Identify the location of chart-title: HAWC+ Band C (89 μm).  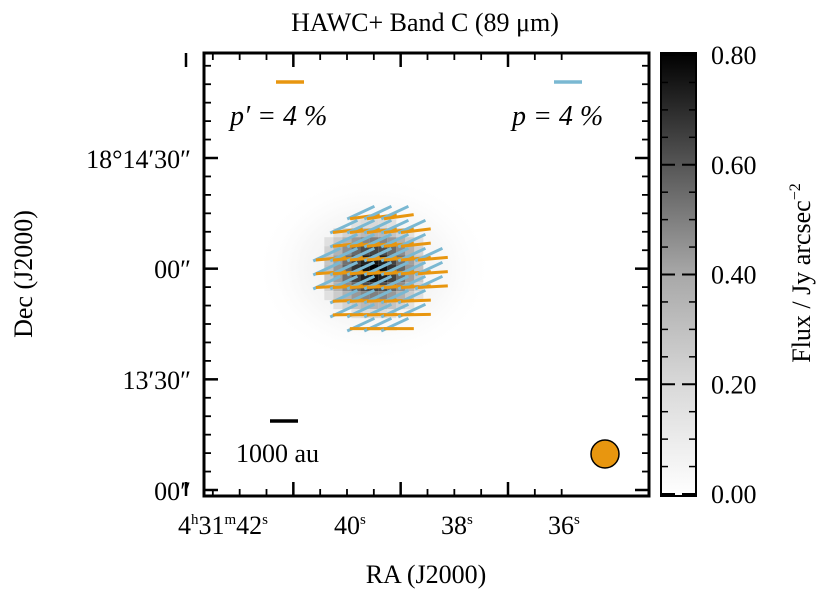
(425, 22).